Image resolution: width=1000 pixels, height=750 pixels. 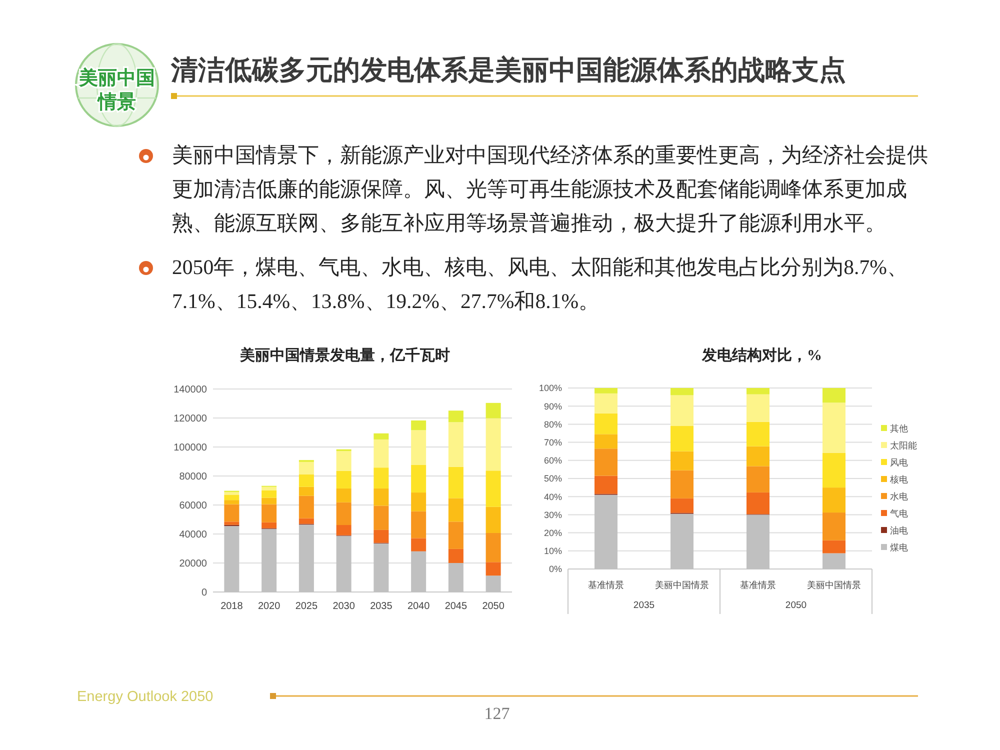 What do you see at coordinates (644, 605) in the screenshot?
I see `group-label: 2035` at bounding box center [644, 605].